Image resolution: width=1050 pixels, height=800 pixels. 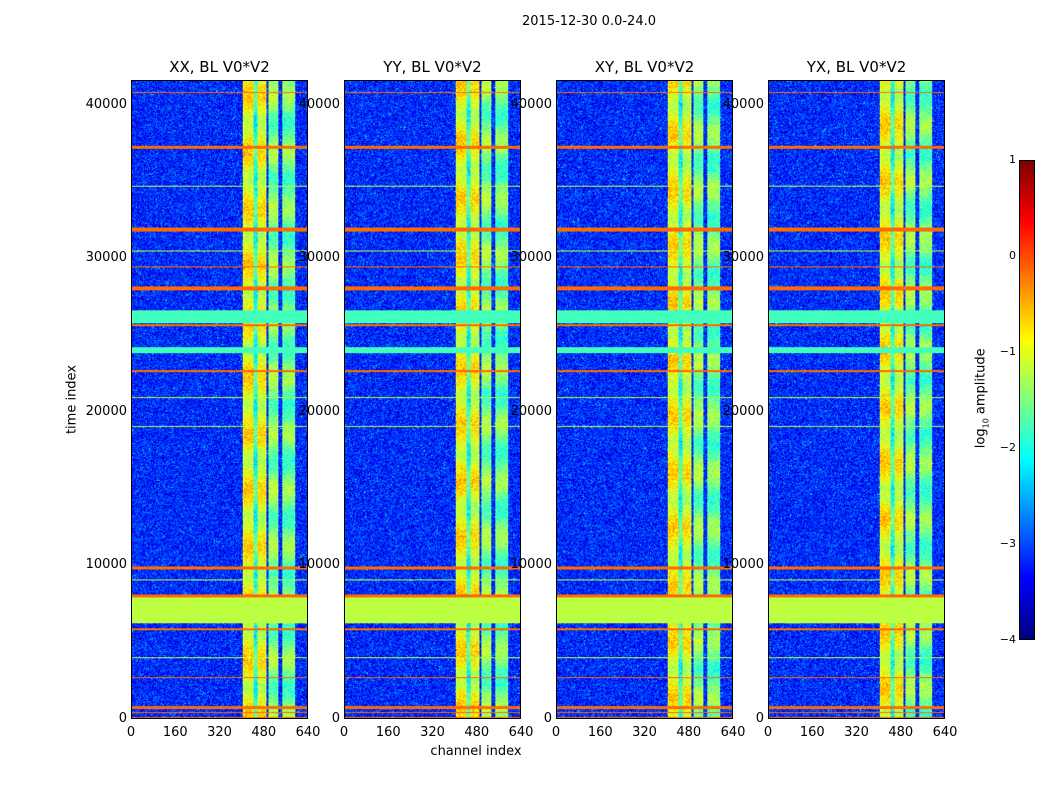 I want to click on colorbar-label: log10 amplitude, so click(x=982, y=398).